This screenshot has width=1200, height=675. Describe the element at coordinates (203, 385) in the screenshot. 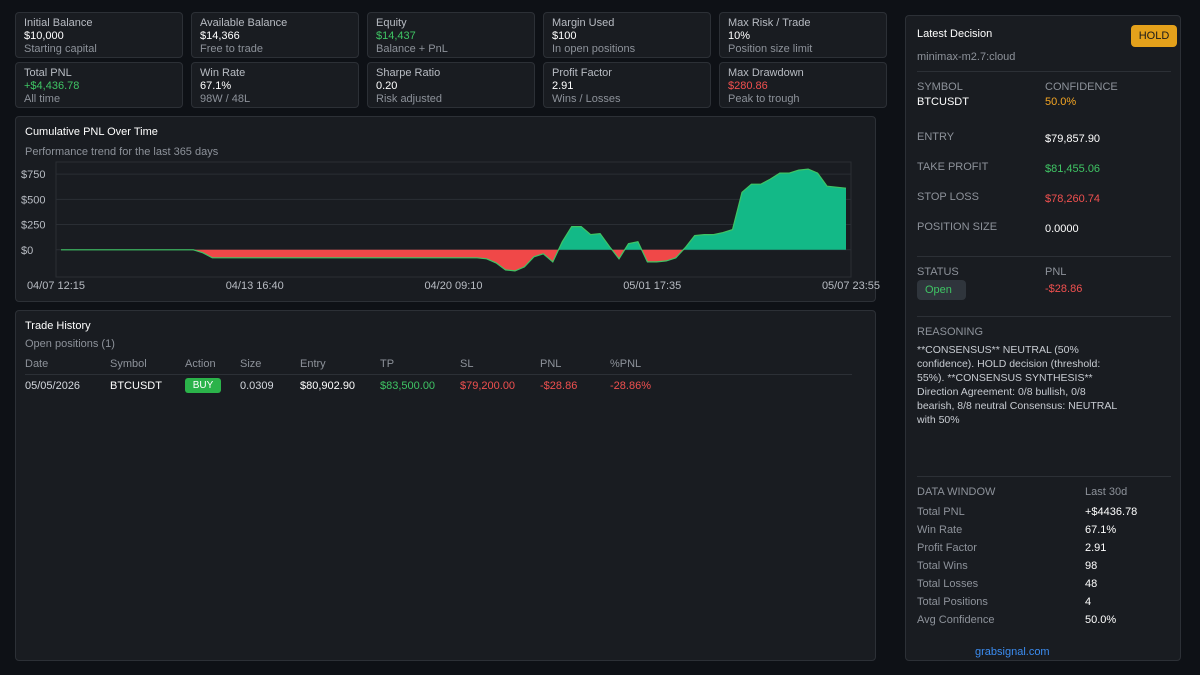

I see `action-badge-buy: BUY` at that location.